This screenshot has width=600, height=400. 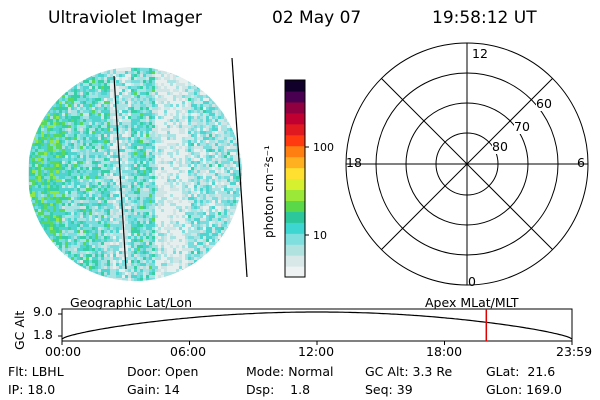 What do you see at coordinates (484, 18) in the screenshot?
I see `time-label: 19:58:12 UT` at bounding box center [484, 18].